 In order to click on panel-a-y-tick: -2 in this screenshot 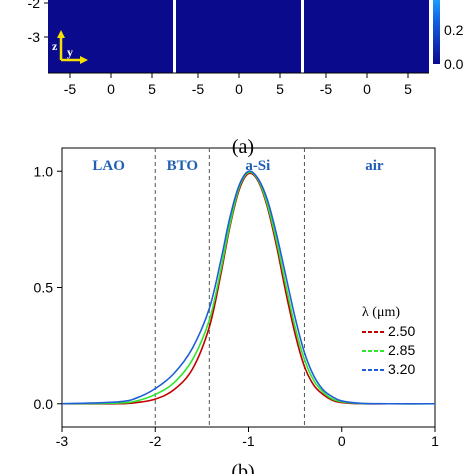, I will do `click(34, 5)`.